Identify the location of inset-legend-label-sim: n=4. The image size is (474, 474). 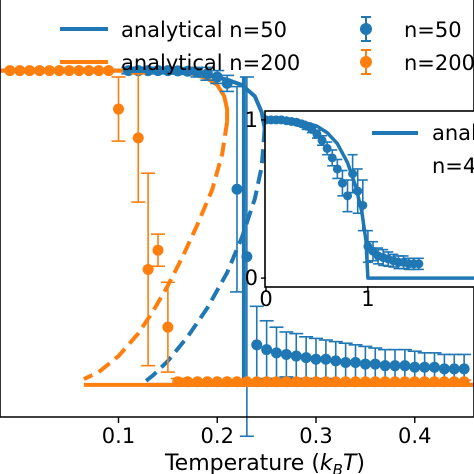
(453, 166).